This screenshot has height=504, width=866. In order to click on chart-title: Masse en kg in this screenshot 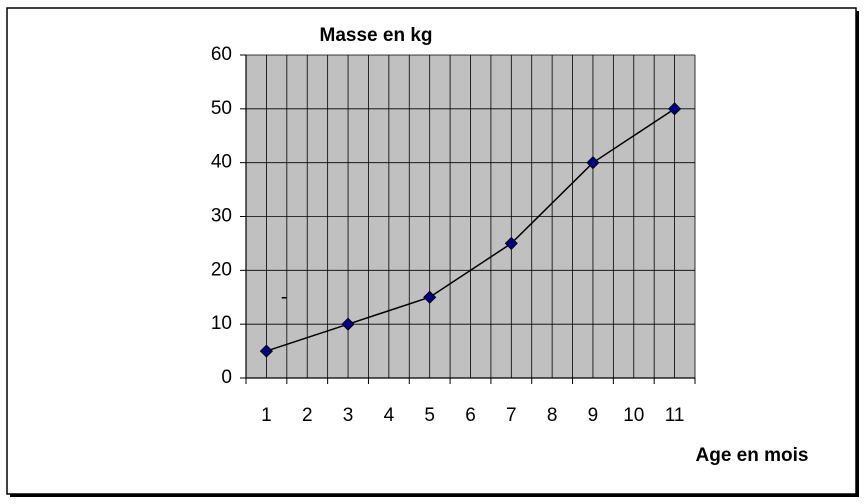, I will do `click(376, 35)`.